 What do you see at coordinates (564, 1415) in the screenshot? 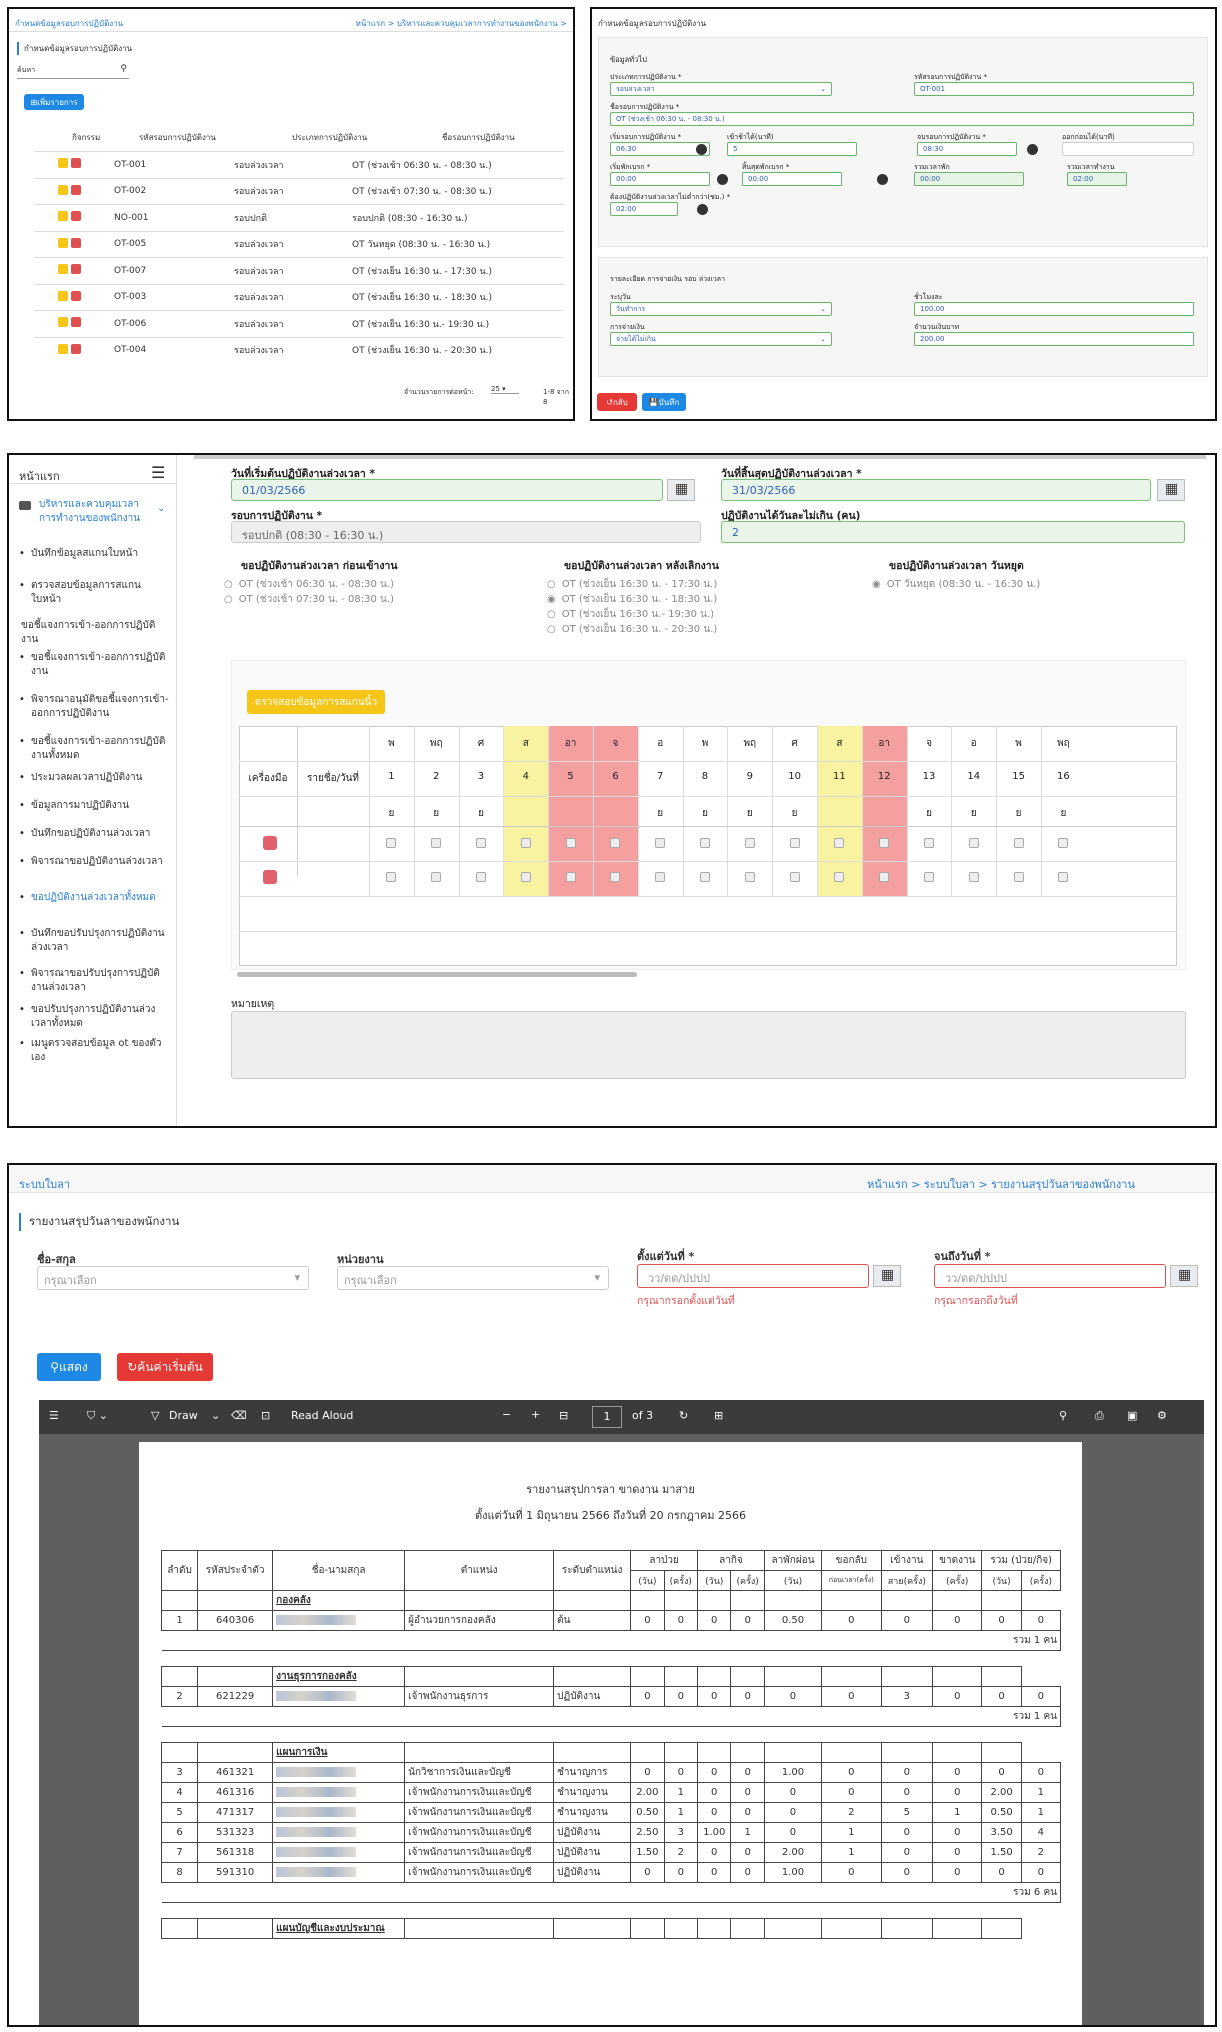
I see `fit-icon: ⊟` at bounding box center [564, 1415].